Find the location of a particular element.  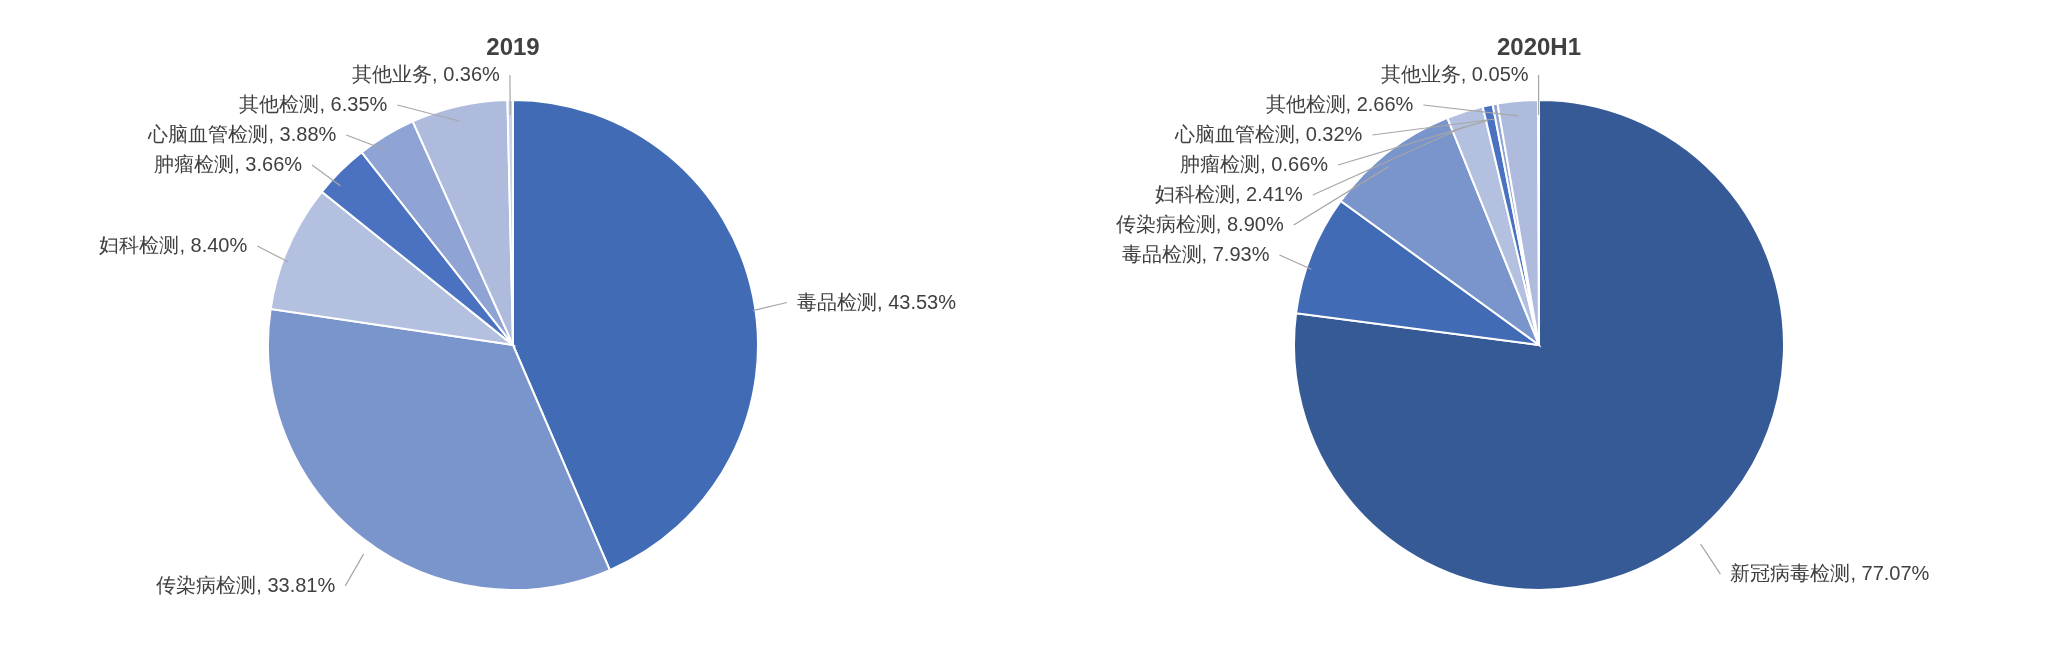

slice-label: 新冠病毒检测, 77.07% is located at coordinates (1830, 573).